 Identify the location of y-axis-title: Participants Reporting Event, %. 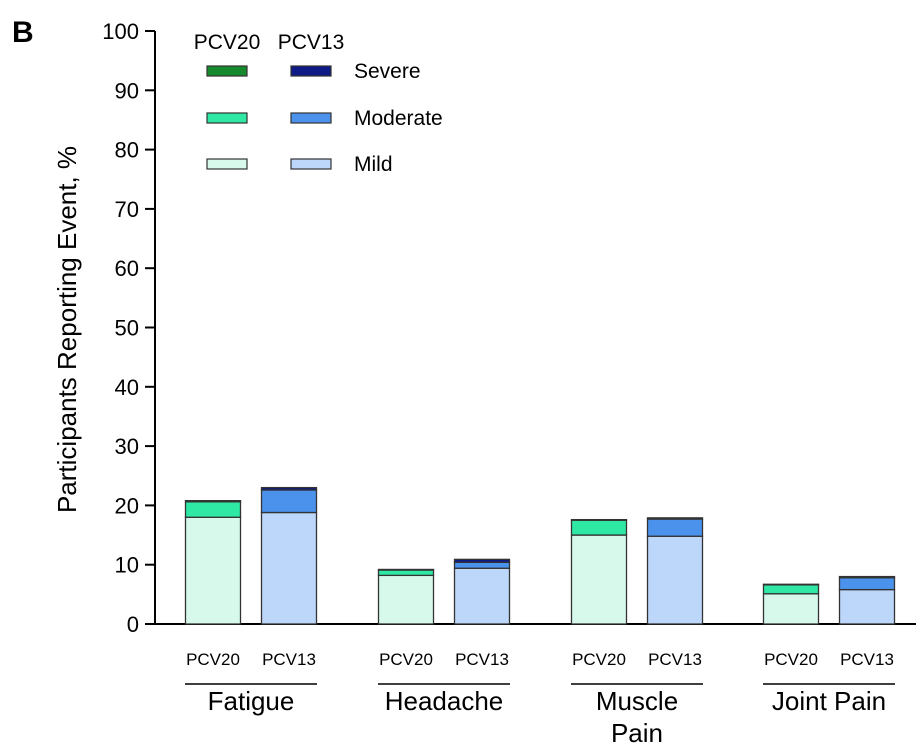
(67, 329).